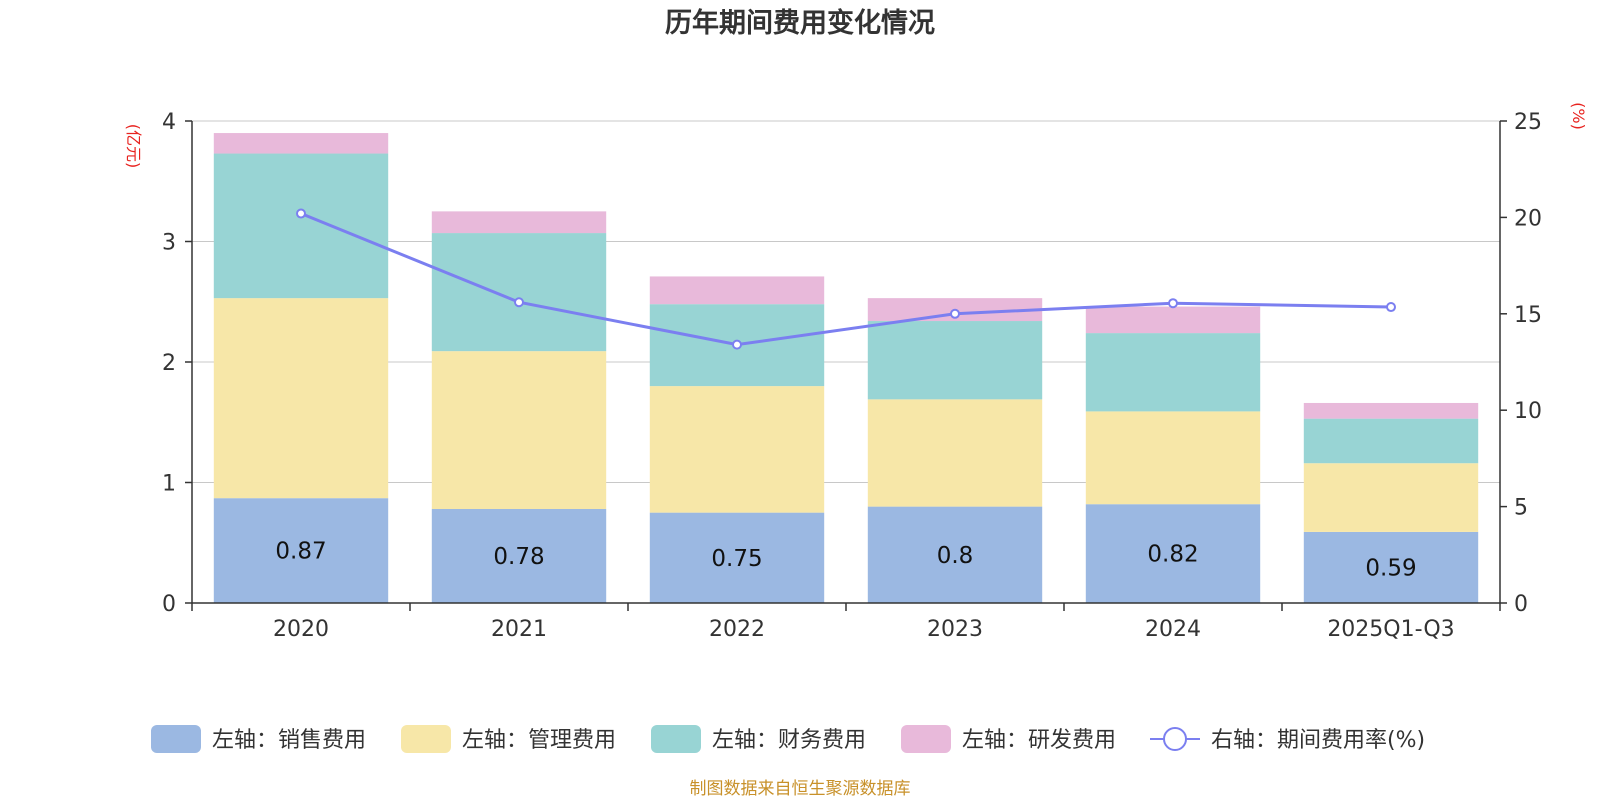 The image size is (1600, 804). Describe the element at coordinates (1528, 315) in the screenshot. I see `right-axis-tick-label: 15` at that location.